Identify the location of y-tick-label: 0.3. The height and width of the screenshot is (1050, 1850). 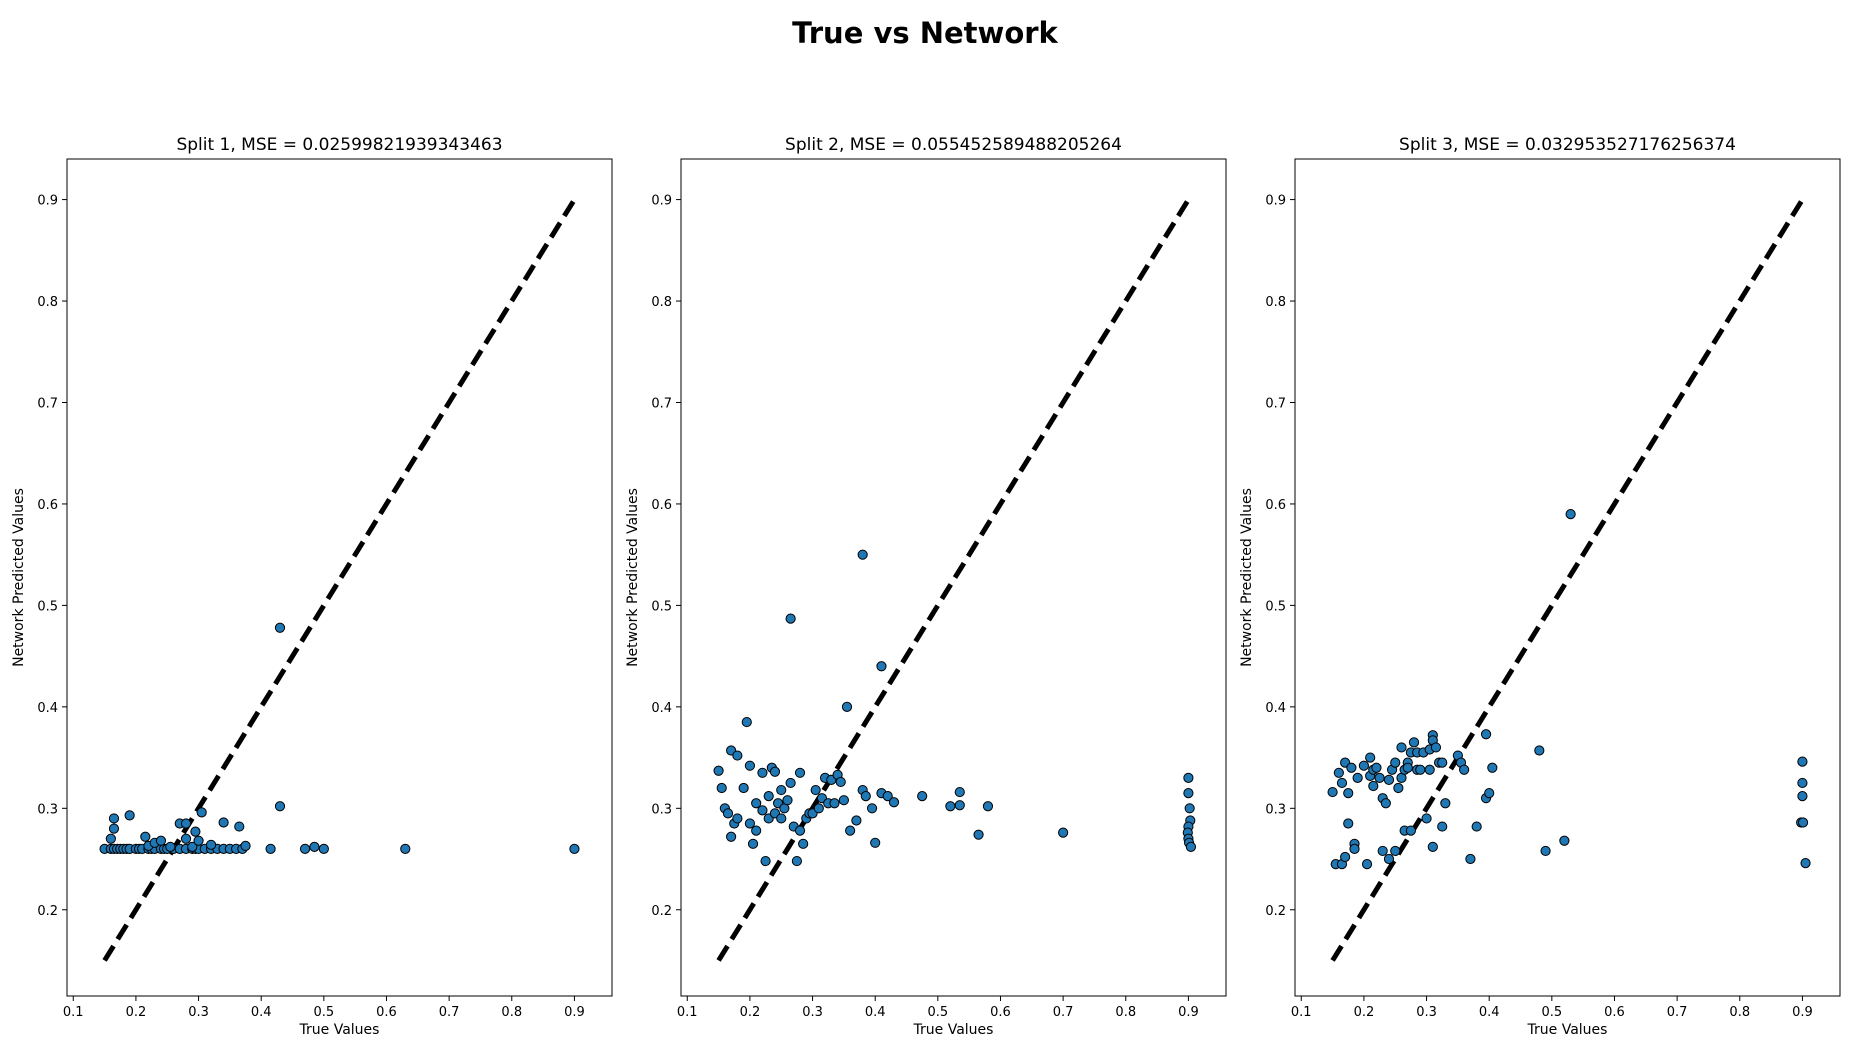
(47, 809).